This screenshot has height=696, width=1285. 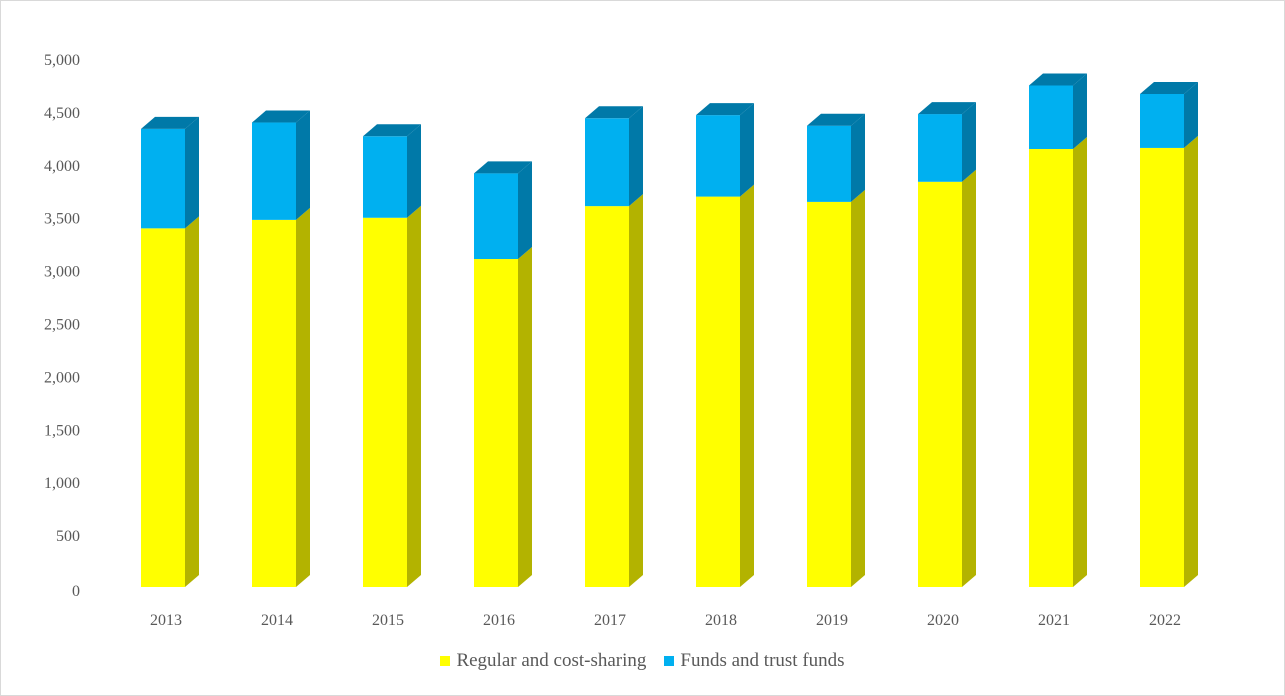 What do you see at coordinates (62, 166) in the screenshot?
I see `y-tick-label: 4,000` at bounding box center [62, 166].